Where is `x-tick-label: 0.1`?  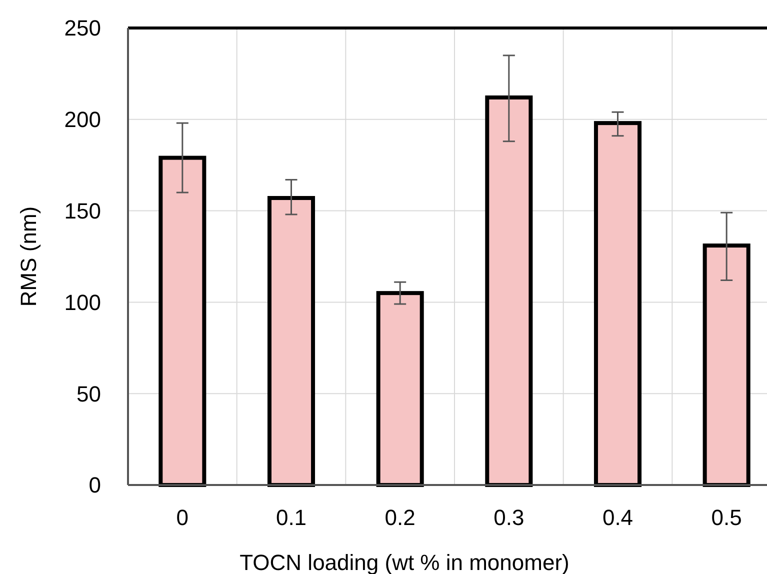 x-tick-label: 0.1 is located at coordinates (291, 517).